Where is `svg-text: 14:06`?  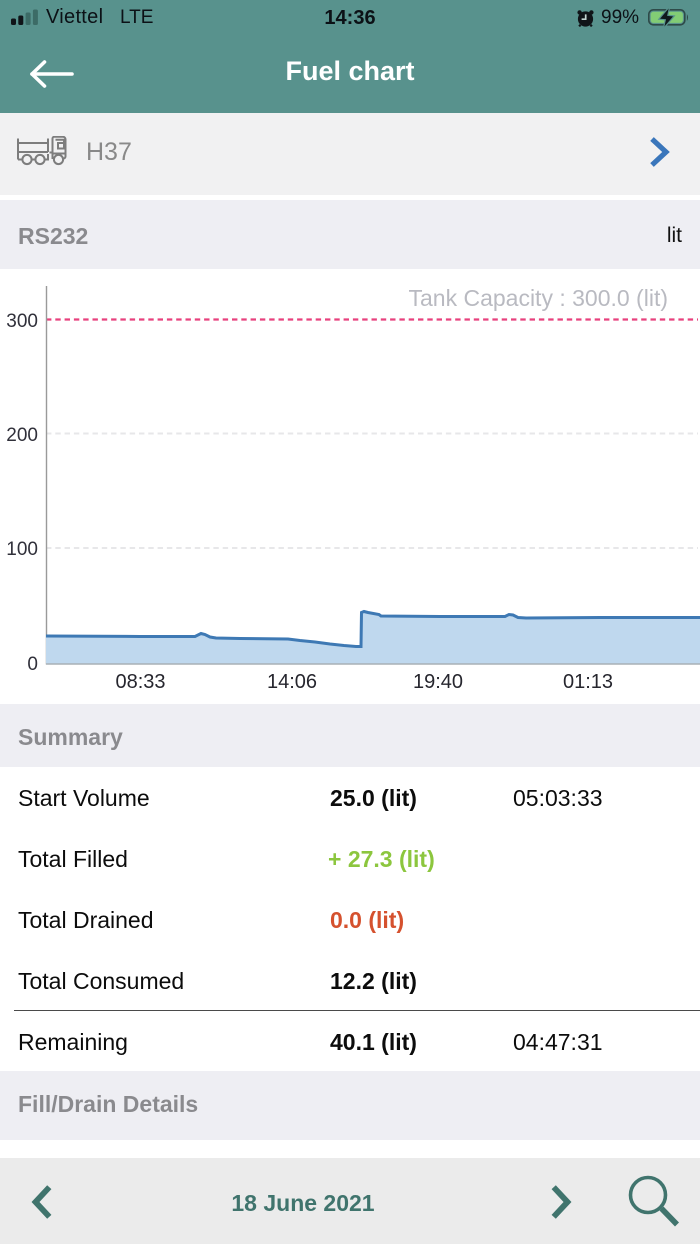 svg-text: 14:06 is located at coordinates (292, 682).